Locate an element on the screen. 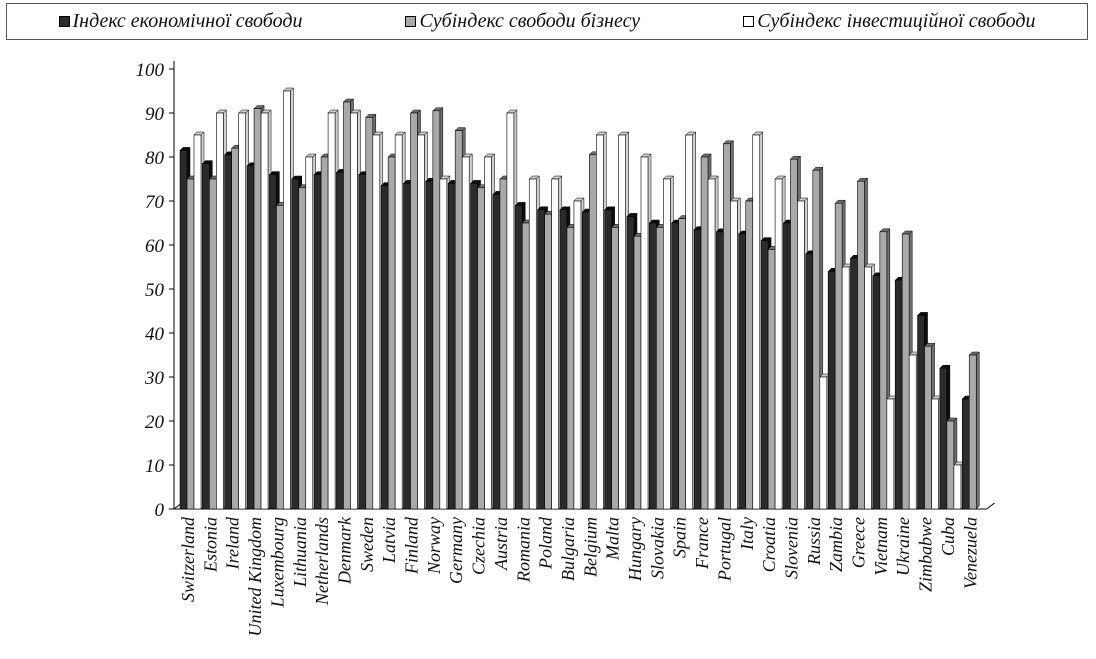 The image size is (1096, 659). x-tick-label: Italy is located at coordinates (747, 534).